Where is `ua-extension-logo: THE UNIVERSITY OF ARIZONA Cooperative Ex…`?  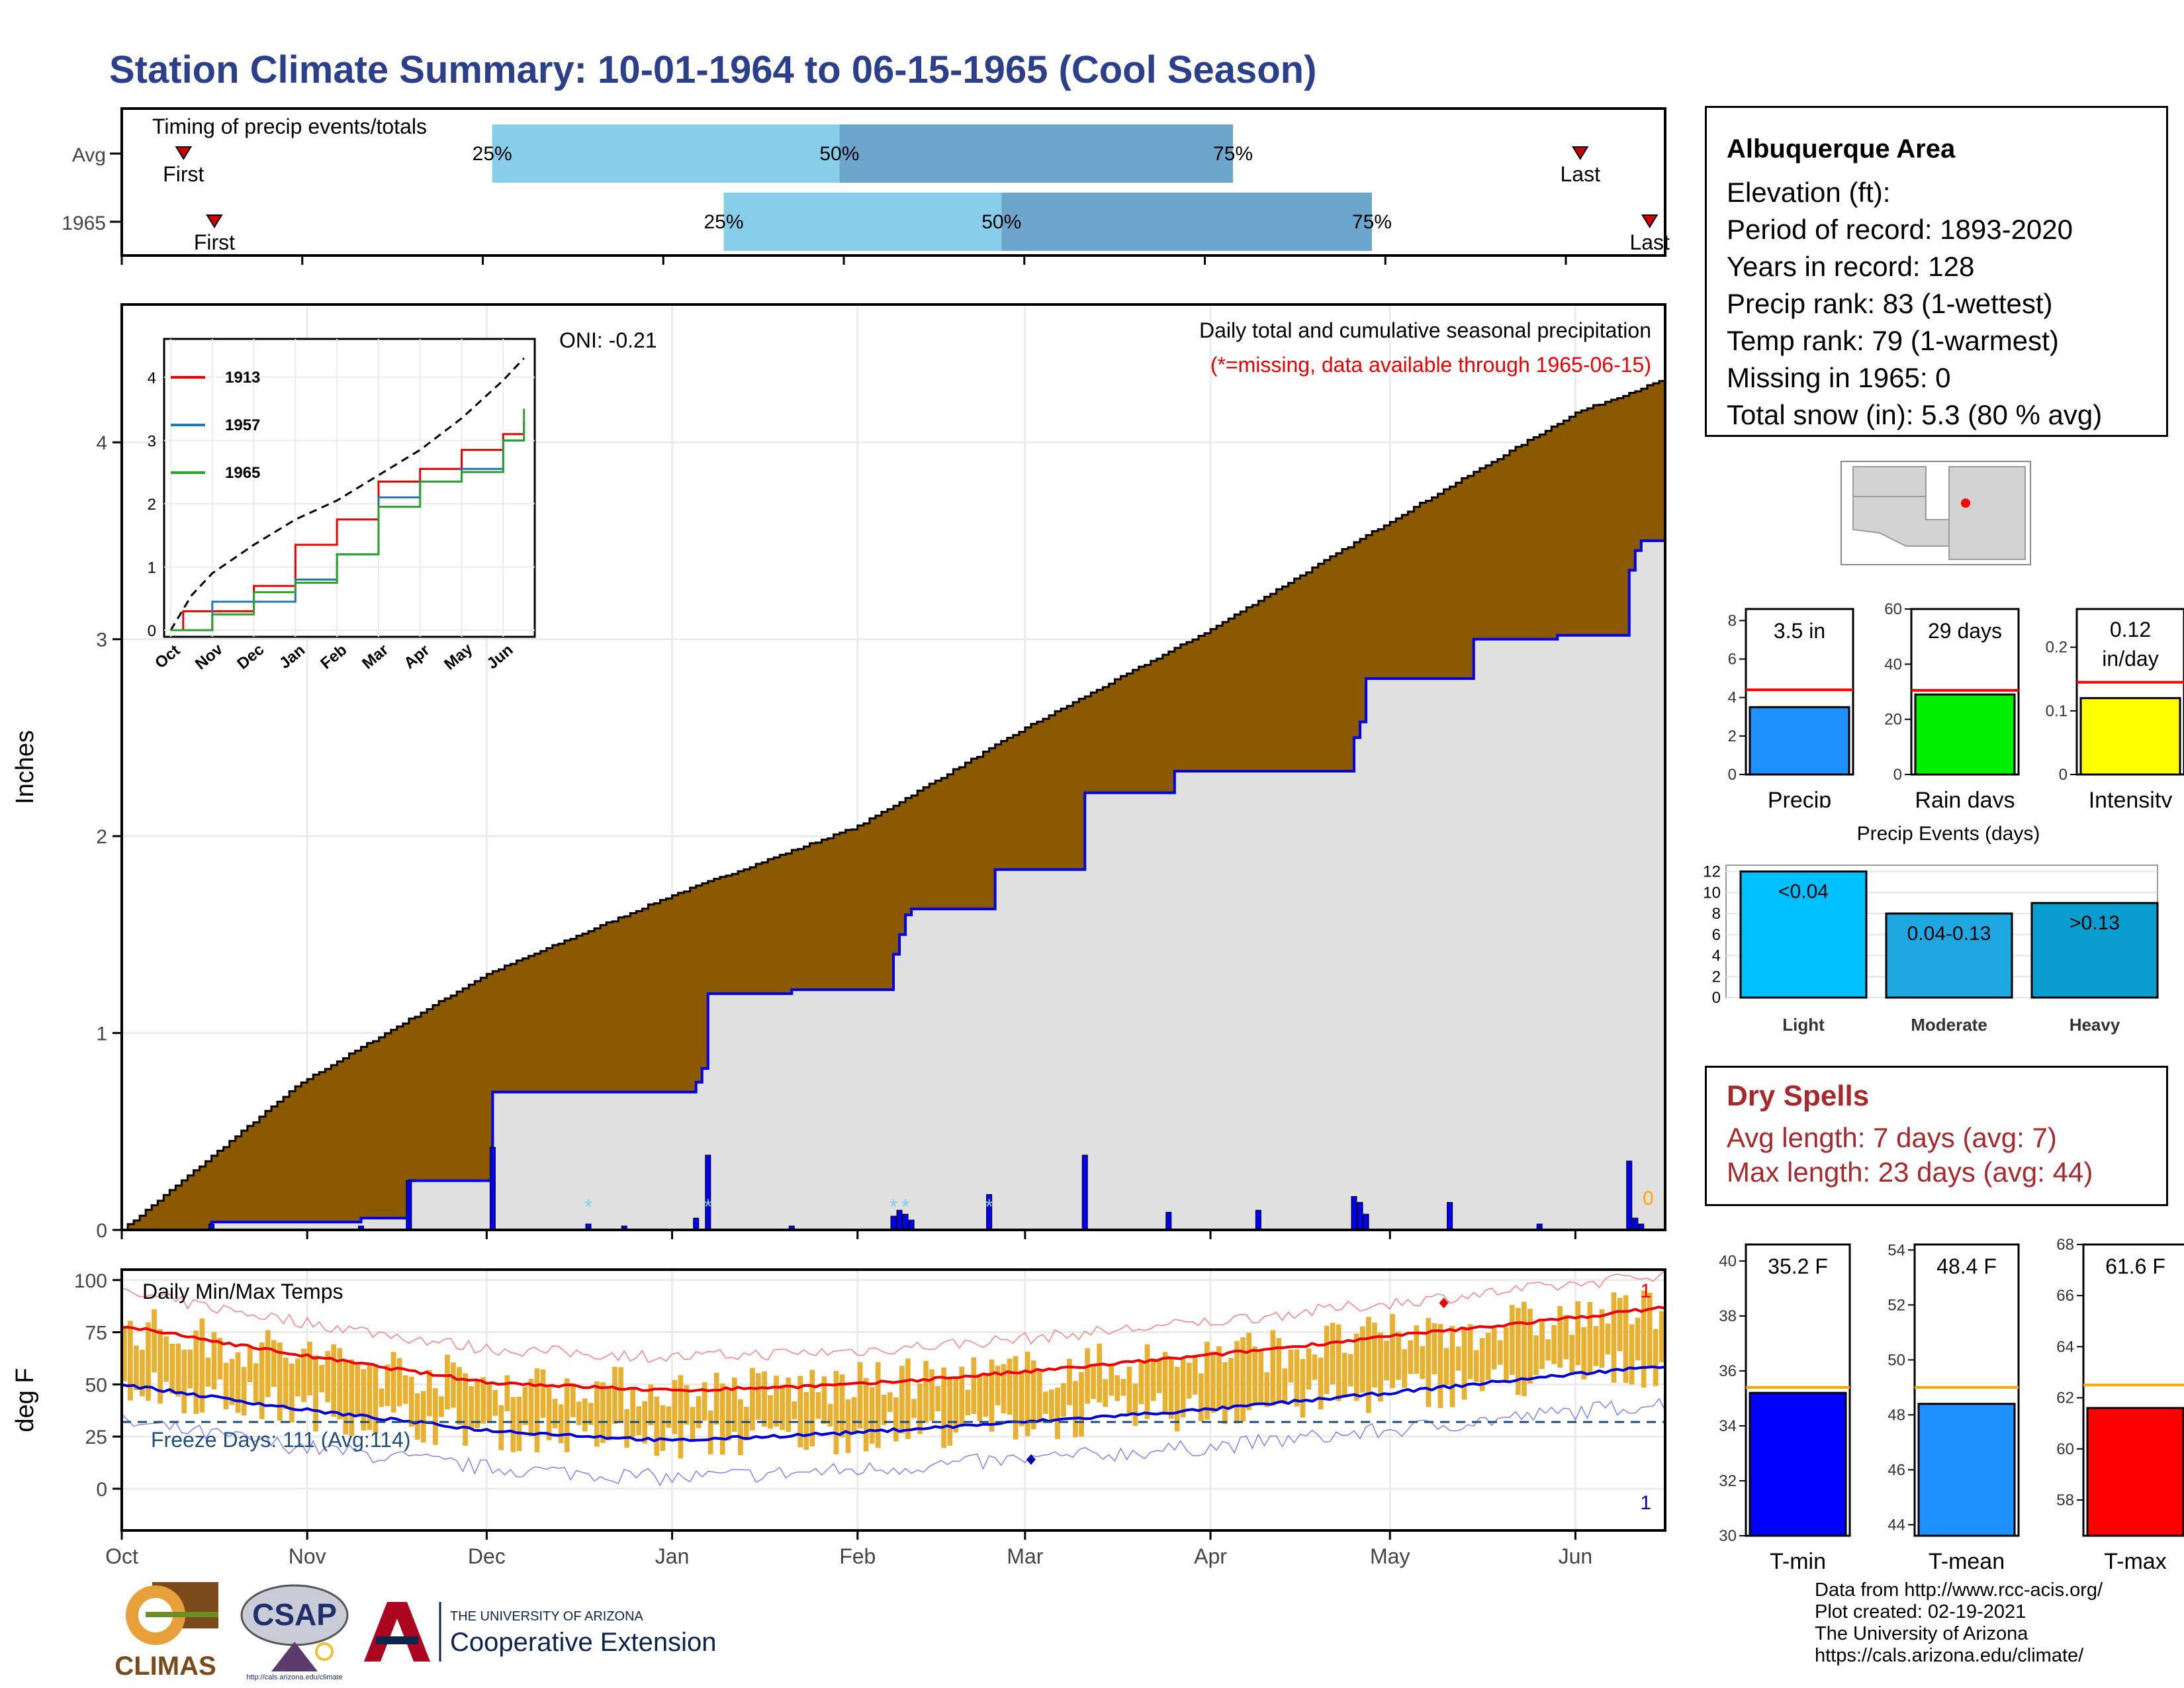 ua-extension-logo: THE UNIVERSITY OF ARIZONA Cooperative Ex… is located at coordinates (540, 1632).